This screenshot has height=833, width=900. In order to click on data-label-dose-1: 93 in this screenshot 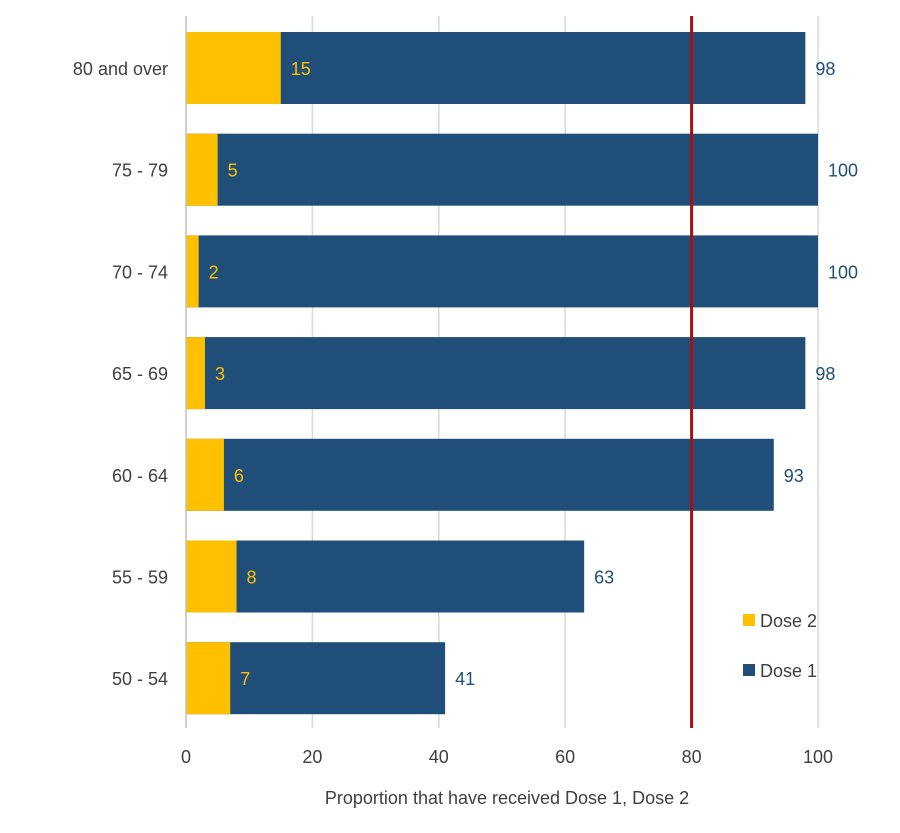, I will do `click(794, 476)`.